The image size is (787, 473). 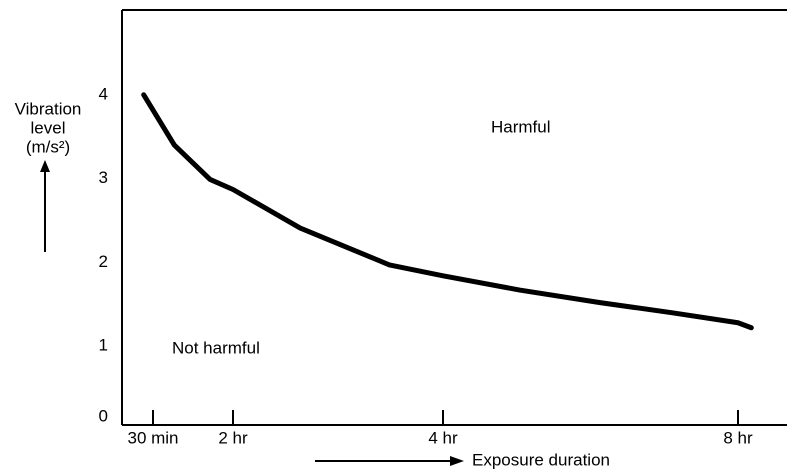 I want to click on y-tick-label: 3, so click(x=103, y=177).